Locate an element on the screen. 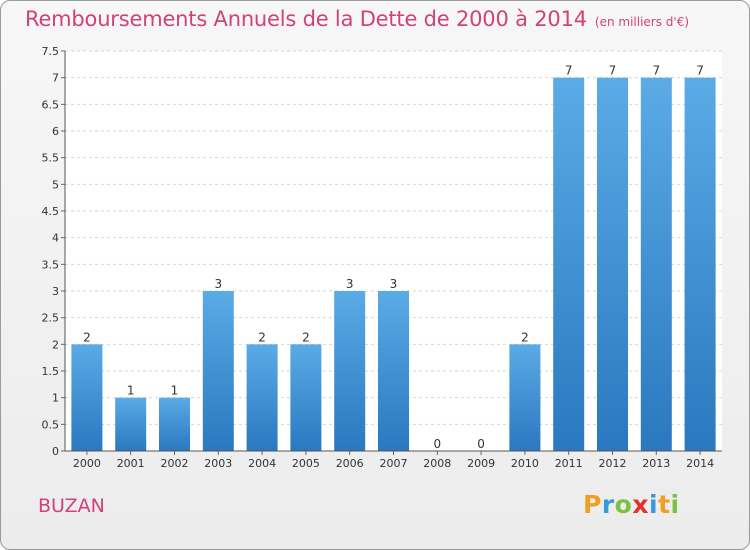 The image size is (750, 550). y-tick-label: 4 is located at coordinates (55, 238).